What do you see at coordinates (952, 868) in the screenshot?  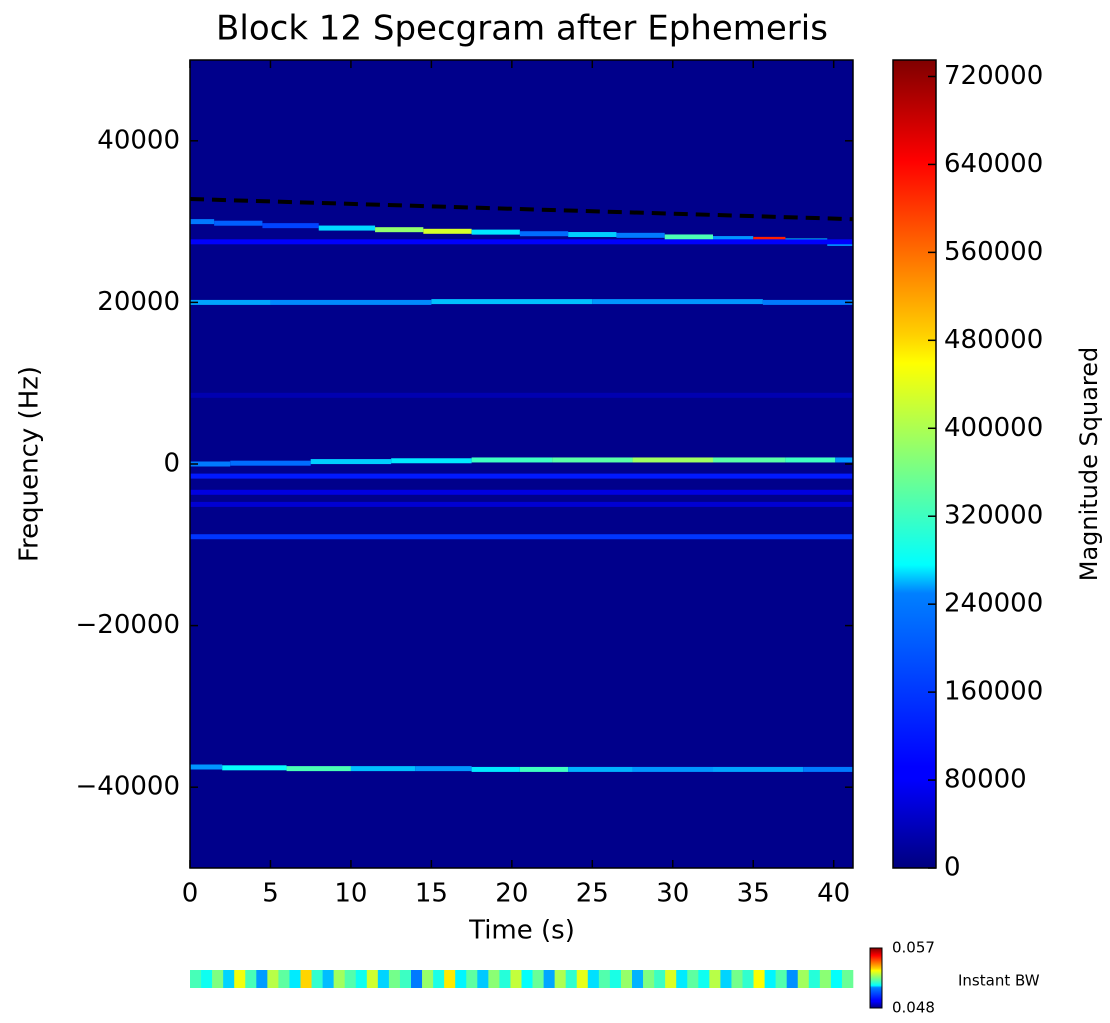 I see `colorbar-tick-label: 0` at bounding box center [952, 868].